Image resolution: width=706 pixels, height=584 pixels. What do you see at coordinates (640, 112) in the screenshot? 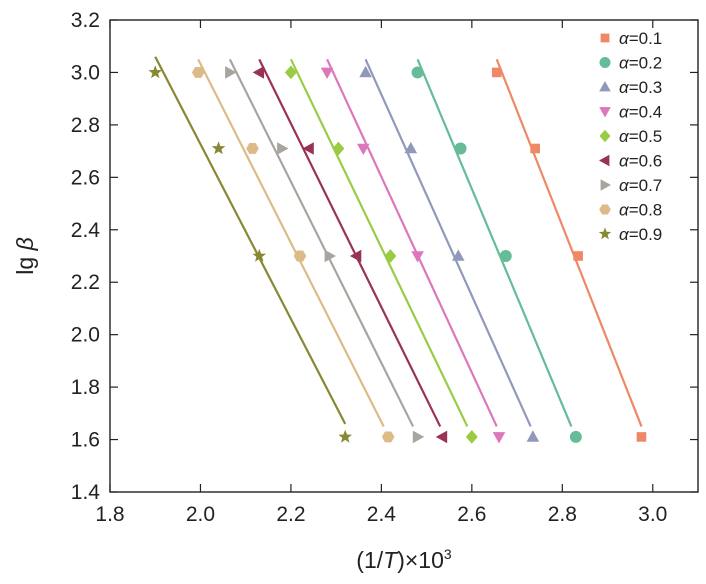
I see `legend-label: α=0.4` at bounding box center [640, 112].